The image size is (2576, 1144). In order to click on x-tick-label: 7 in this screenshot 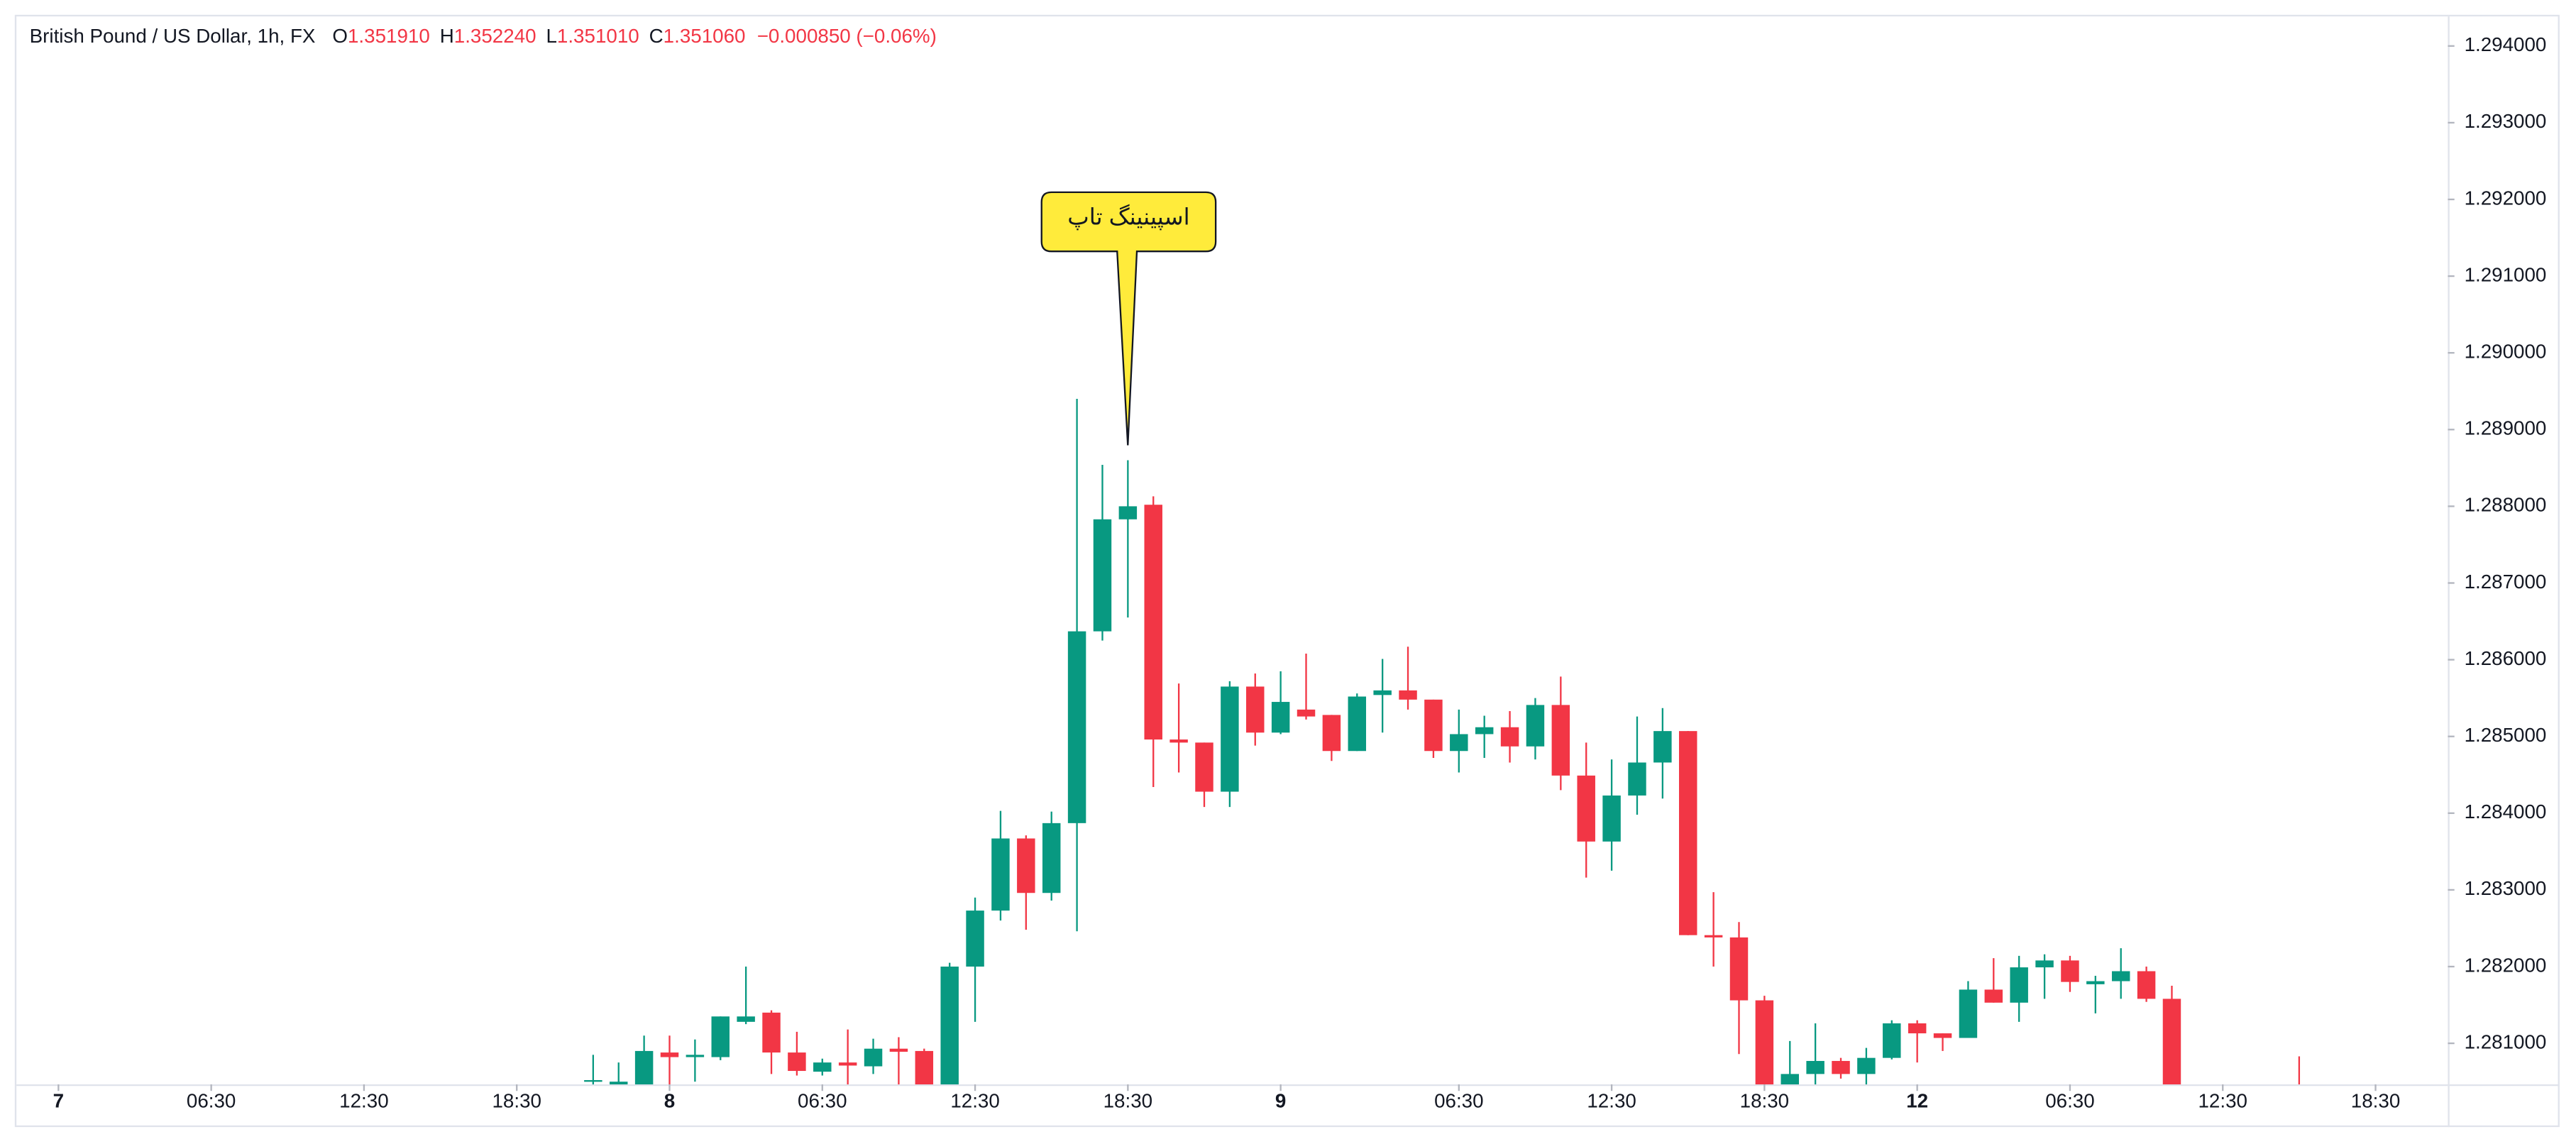, I will do `click(58, 1101)`.